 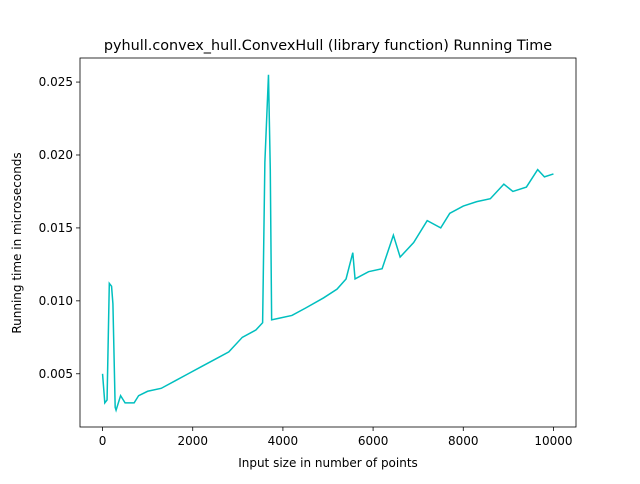 What do you see at coordinates (373, 441) in the screenshot?
I see `x-tick-label: 6000` at bounding box center [373, 441].